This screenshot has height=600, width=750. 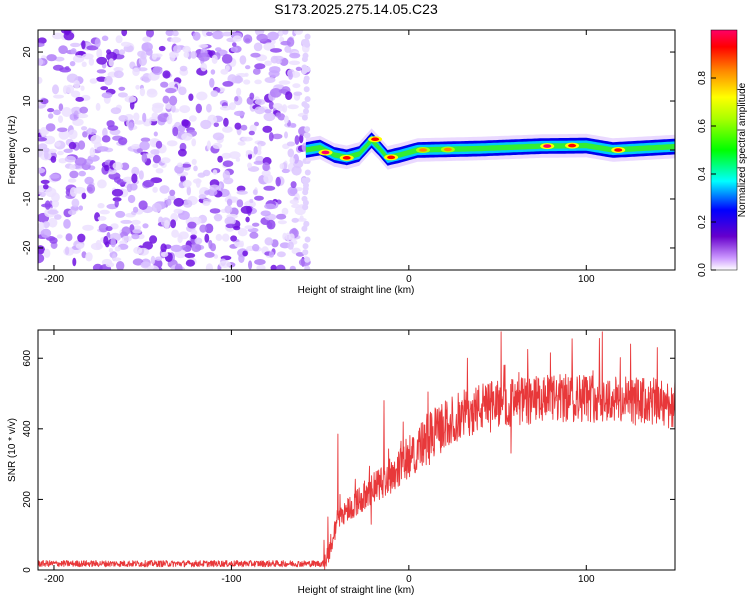 What do you see at coordinates (27, 198) in the screenshot?
I see `y-tick-label: -10` at bounding box center [27, 198].